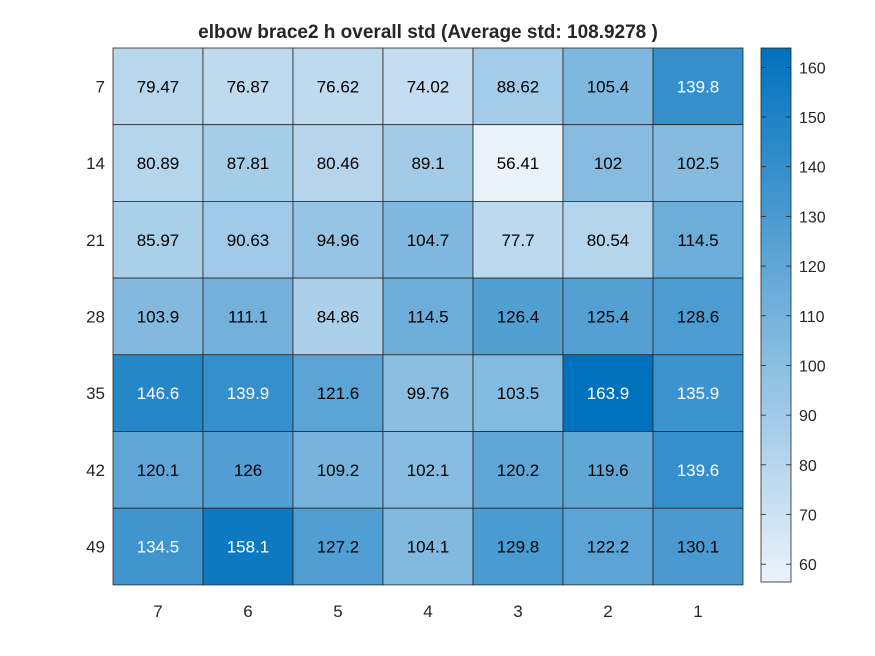 This screenshot has height=656, width=875. I want to click on colorbar-tick-label: 120, so click(812, 267).